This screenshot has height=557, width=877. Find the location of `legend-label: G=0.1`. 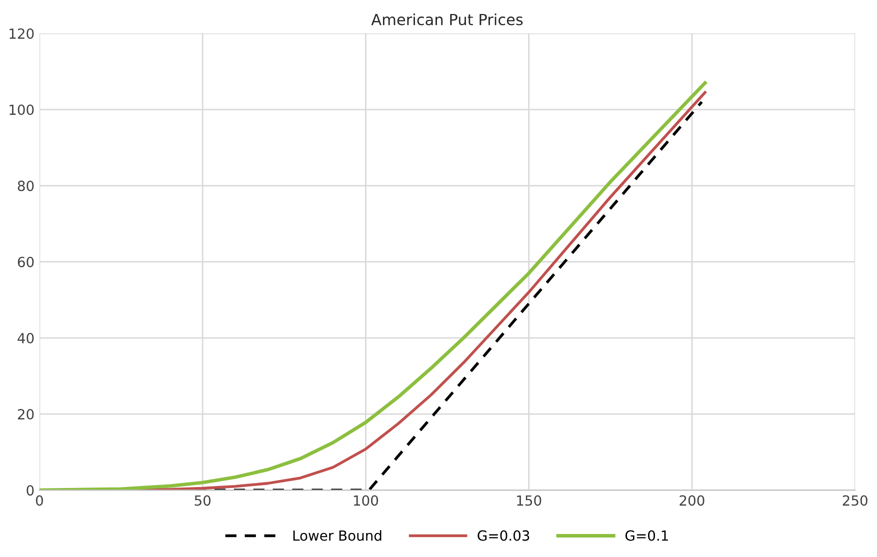

legend-label: G=0.1 is located at coordinates (646, 535).